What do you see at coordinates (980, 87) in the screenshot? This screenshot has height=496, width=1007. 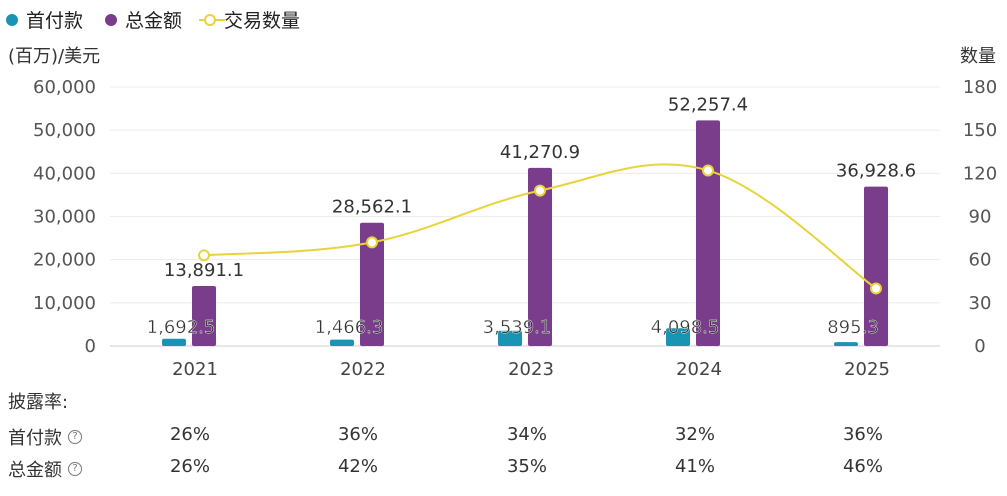 I see `right-axis-tick-label: 180` at bounding box center [980, 87].